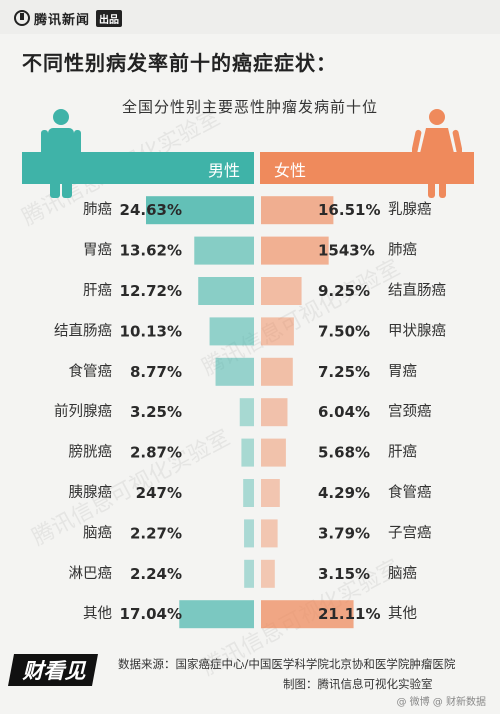 The width and height of the screenshot is (500, 714). I want to click on male-value-label: 8.77%, so click(156, 372).